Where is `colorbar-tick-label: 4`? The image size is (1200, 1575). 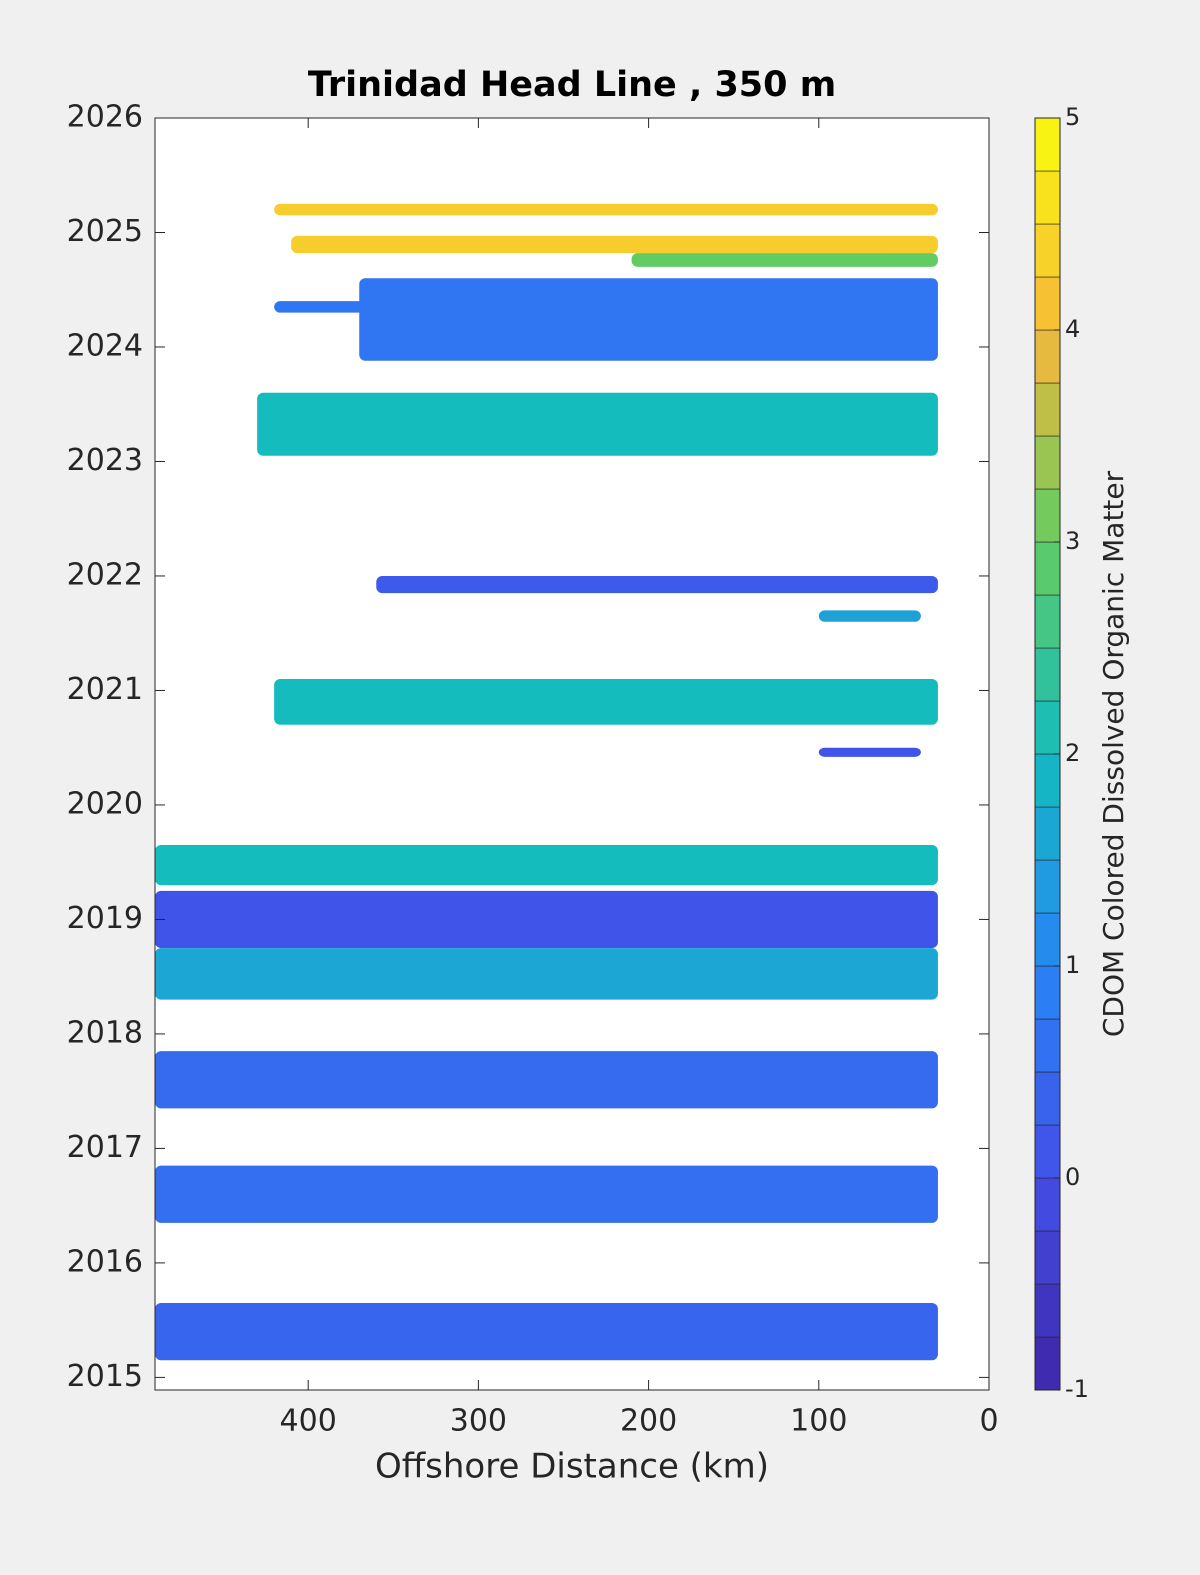 colorbar-tick-label: 4 is located at coordinates (1072, 329).